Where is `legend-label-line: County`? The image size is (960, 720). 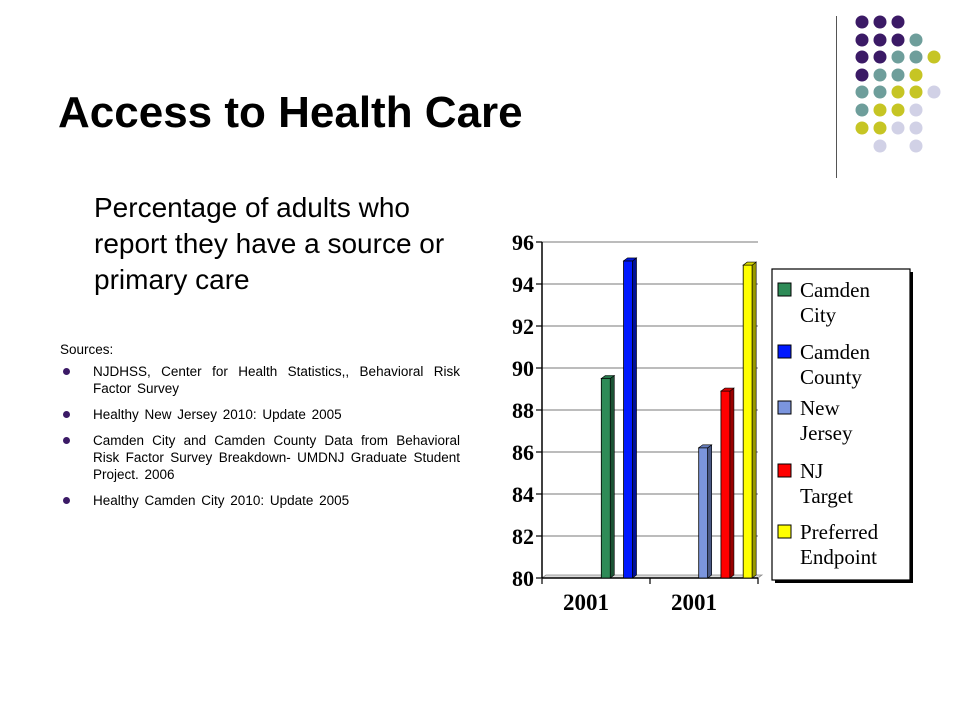
legend-label-line: County is located at coordinates (831, 377).